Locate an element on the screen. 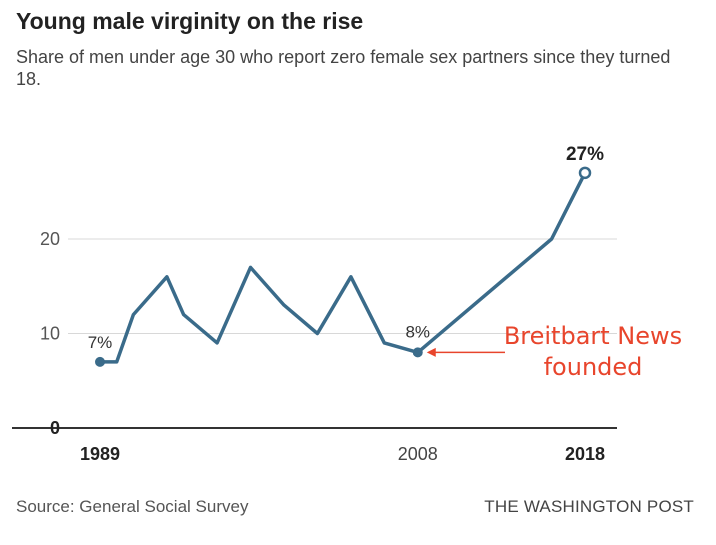 The height and width of the screenshot is (545, 716). x-tick-label: 1989 is located at coordinates (100, 454).